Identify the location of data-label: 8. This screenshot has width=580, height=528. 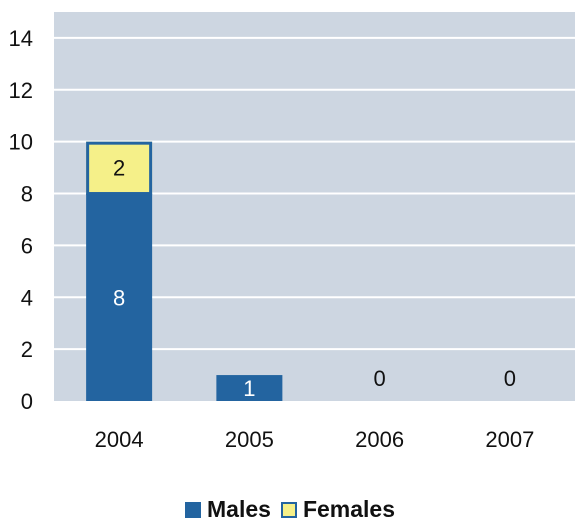
(119, 297).